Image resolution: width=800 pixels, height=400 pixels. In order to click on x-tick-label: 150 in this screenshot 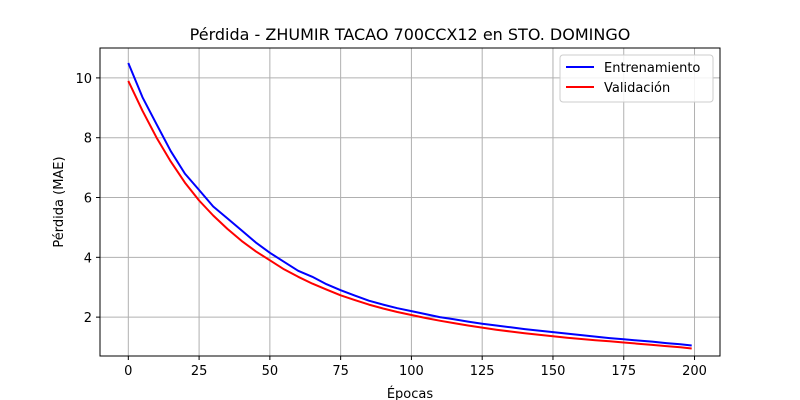, I will do `click(553, 371)`.